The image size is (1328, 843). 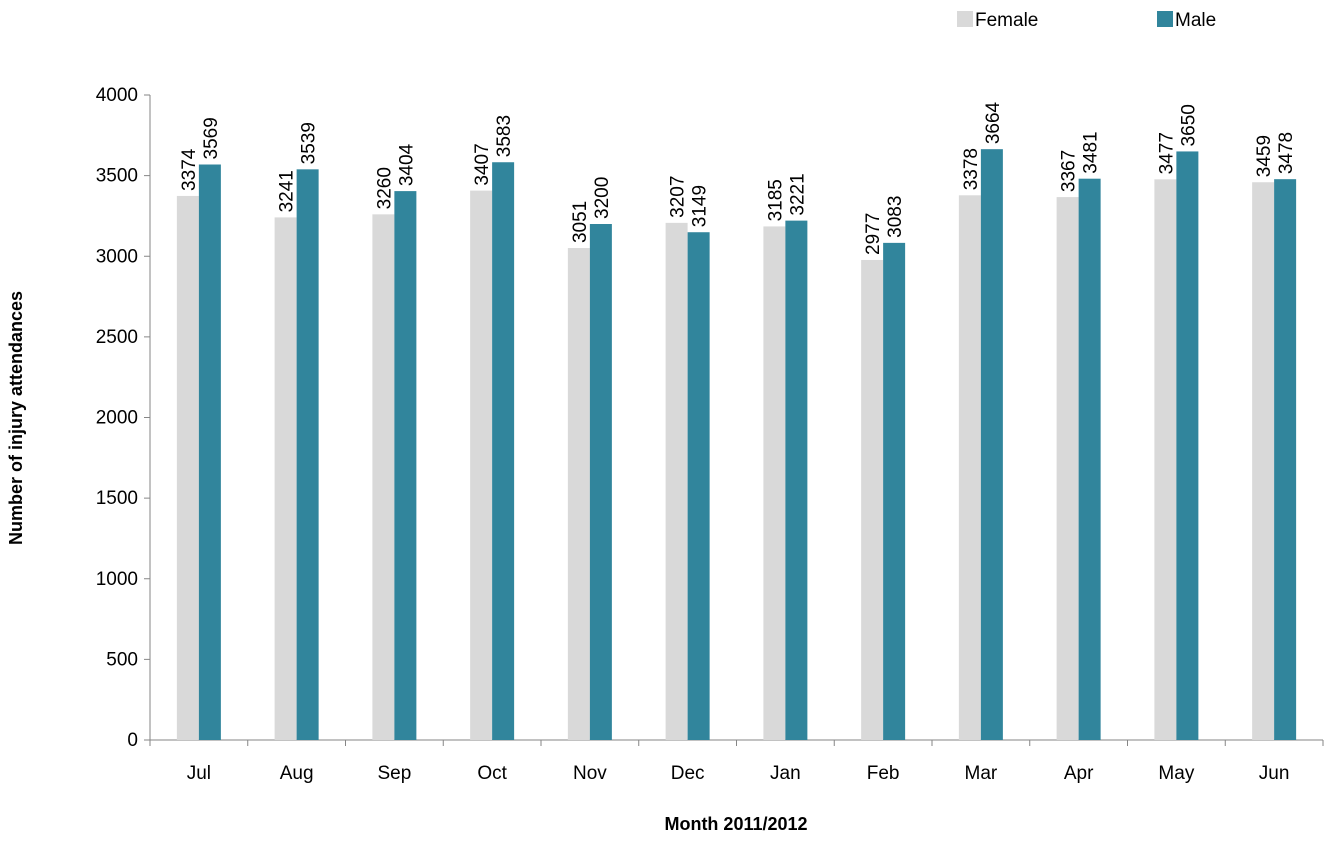 What do you see at coordinates (481, 465) in the screenshot?
I see `bar-female-oct` at bounding box center [481, 465].